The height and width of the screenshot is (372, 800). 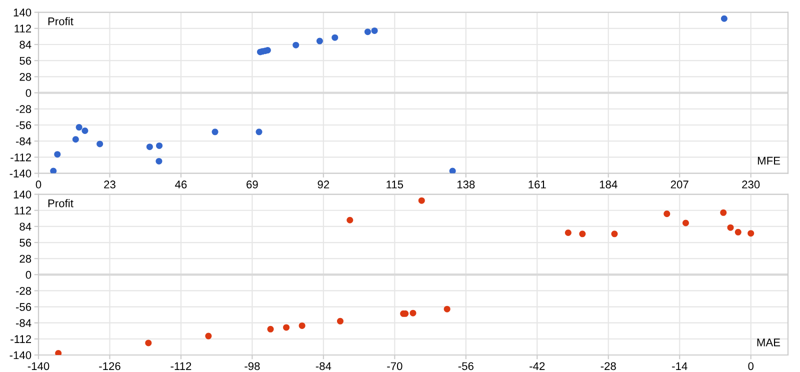 What do you see at coordinates (608, 366) in the screenshot?
I see `x-tick-label: -28` at bounding box center [608, 366].